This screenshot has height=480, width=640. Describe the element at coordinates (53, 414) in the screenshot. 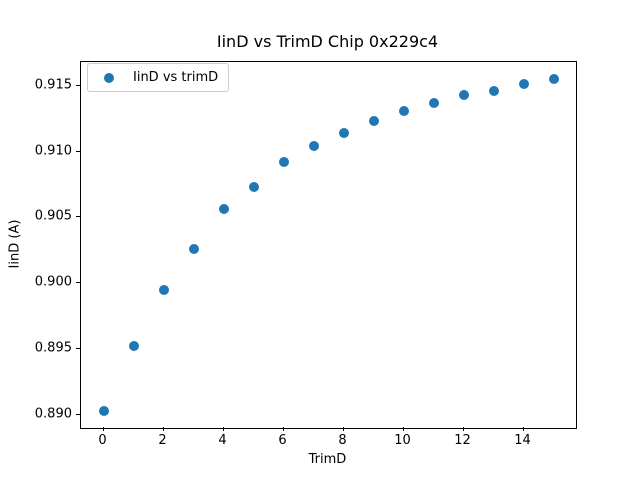

I see `y-tick-label: 0.890` at that location.